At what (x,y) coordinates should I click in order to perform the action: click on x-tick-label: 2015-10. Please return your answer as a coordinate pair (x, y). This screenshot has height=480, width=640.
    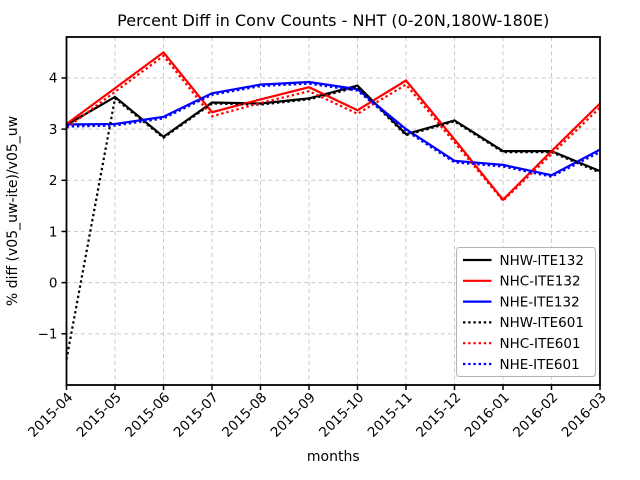
    Looking at the image, I should click on (341, 415).